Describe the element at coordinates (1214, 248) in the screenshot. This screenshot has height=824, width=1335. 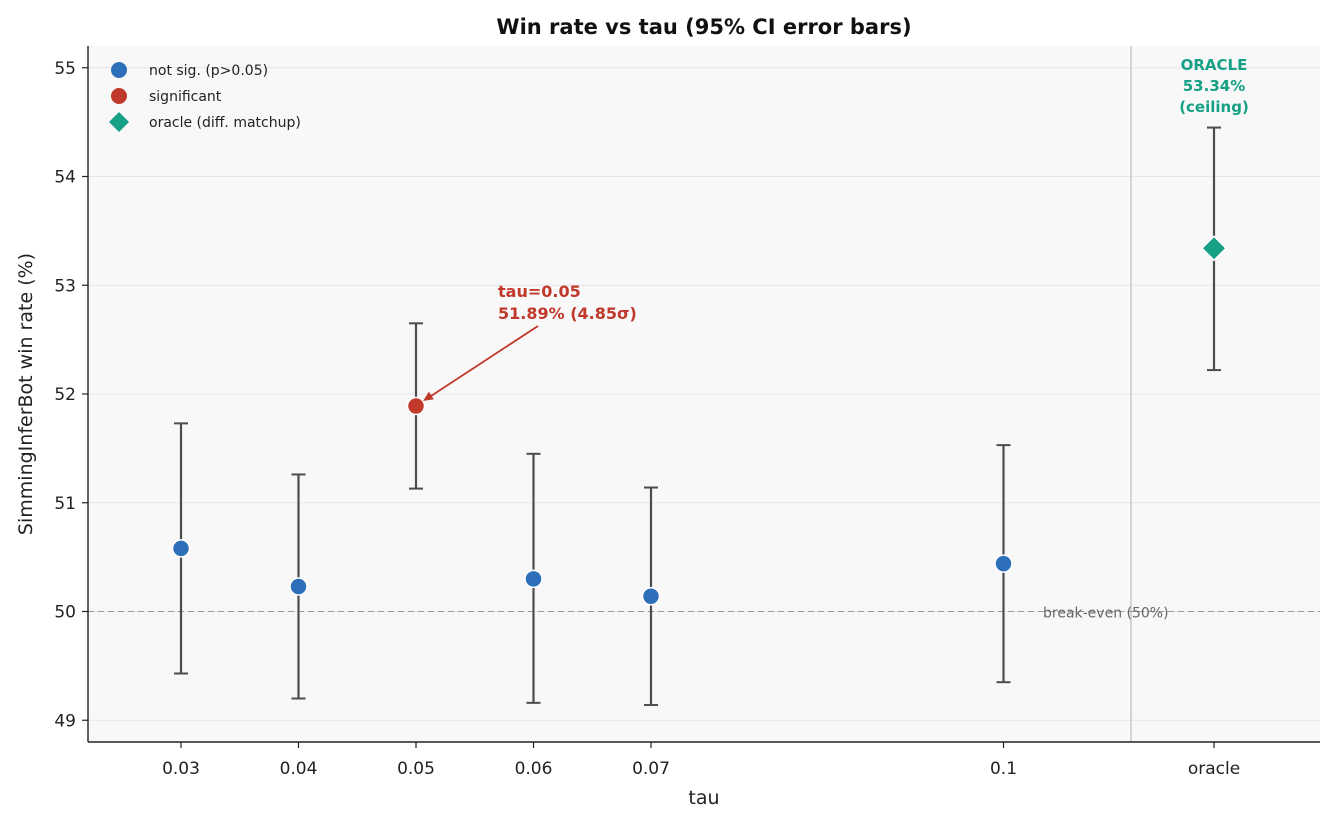
I see `oracle-point` at that location.